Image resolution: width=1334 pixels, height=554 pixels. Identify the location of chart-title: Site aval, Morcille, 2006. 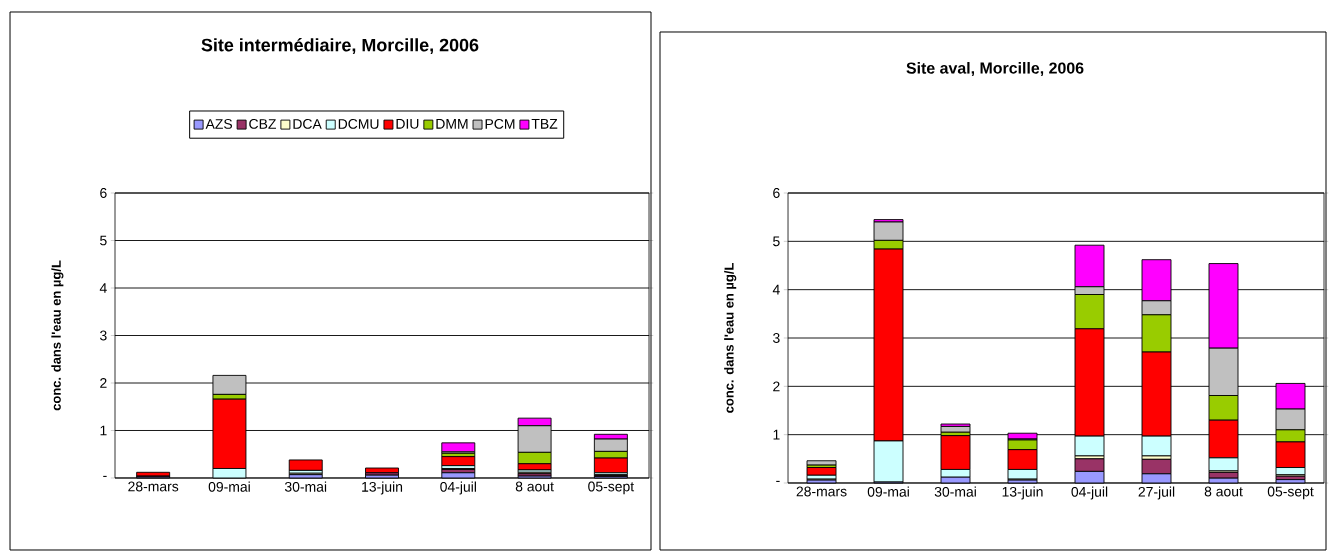
(995, 69).